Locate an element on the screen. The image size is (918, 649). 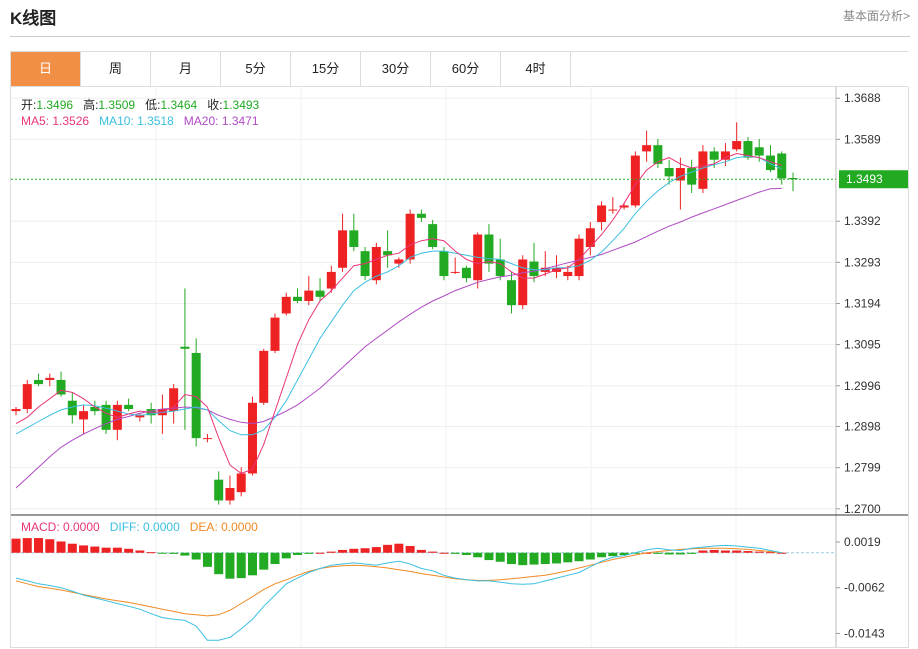
price-tick-label: 1.3688 is located at coordinates (862, 98).